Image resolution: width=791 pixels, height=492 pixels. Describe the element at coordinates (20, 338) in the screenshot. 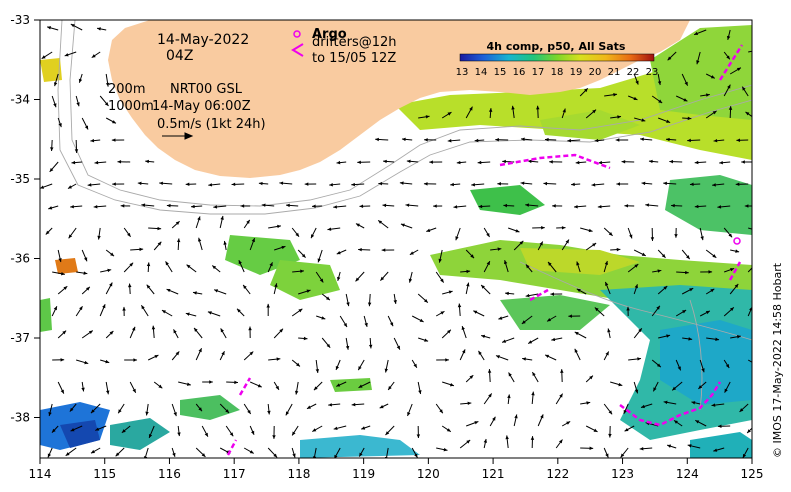

I see `lat-tick-label: -37` at that location.